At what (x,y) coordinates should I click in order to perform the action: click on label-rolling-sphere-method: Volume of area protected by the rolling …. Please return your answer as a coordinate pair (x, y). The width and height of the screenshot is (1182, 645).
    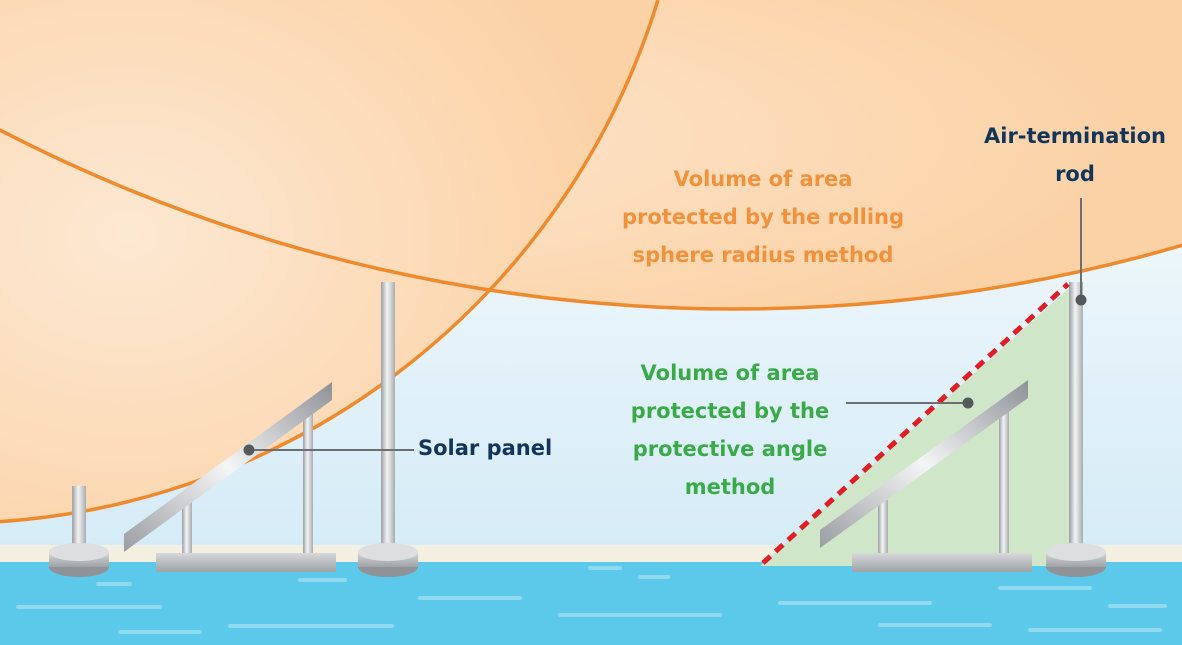
    Looking at the image, I should click on (763, 217).